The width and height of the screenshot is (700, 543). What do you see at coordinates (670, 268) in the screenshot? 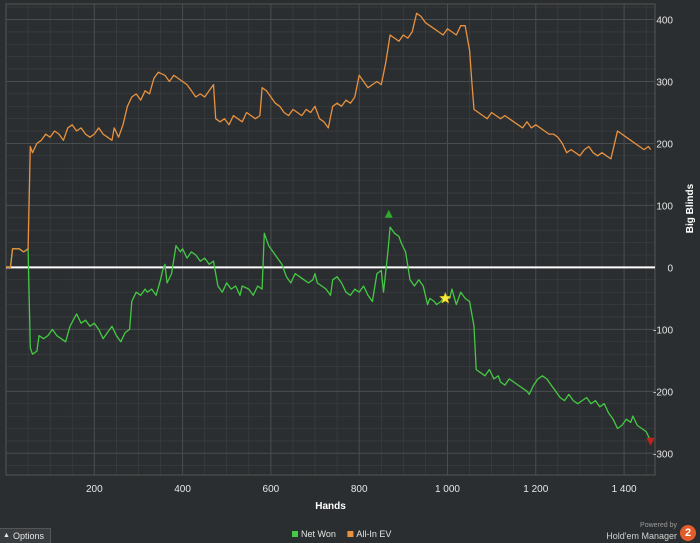
I see `y-tick-label: 0` at bounding box center [670, 268].